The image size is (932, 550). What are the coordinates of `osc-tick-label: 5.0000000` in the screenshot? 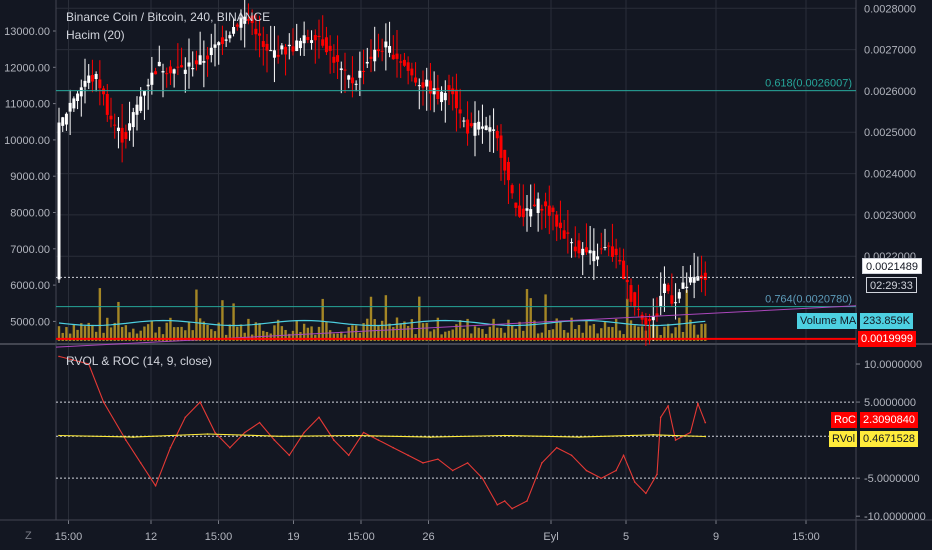 It's located at (890, 403).